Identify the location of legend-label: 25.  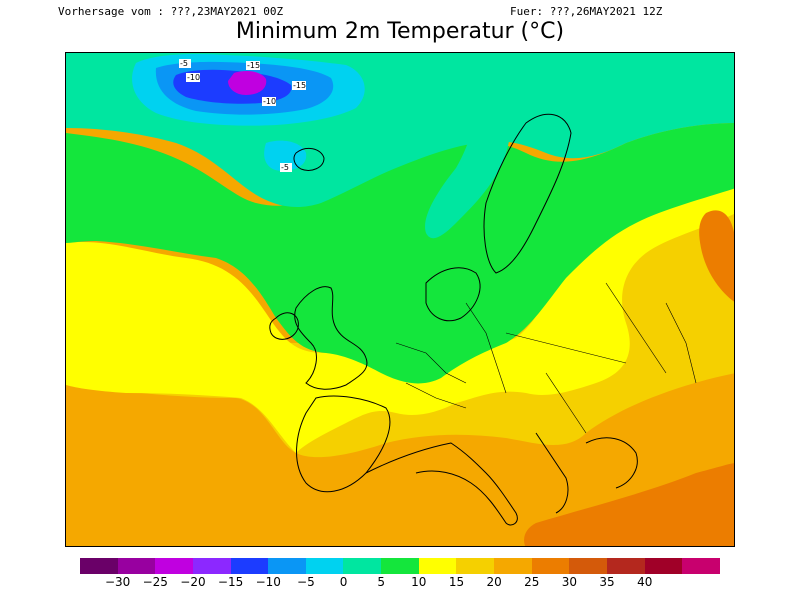
(532, 582).